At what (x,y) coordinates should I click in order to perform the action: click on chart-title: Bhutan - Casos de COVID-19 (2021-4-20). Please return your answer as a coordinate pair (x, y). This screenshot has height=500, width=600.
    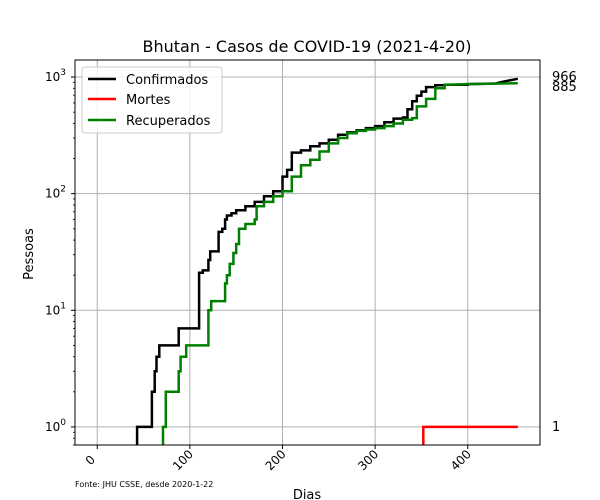
    Looking at the image, I should click on (306, 46).